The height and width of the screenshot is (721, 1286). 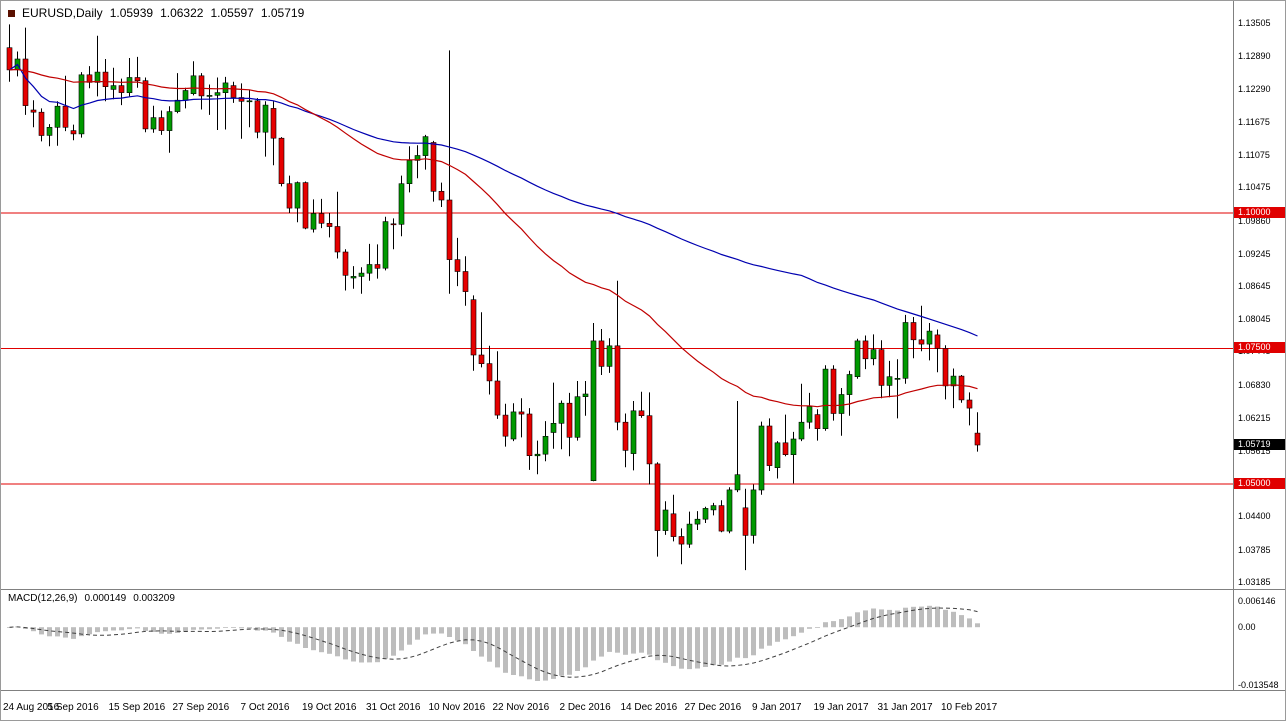 I want to click on price-axis-label: 1.13505, so click(x=1254, y=23).